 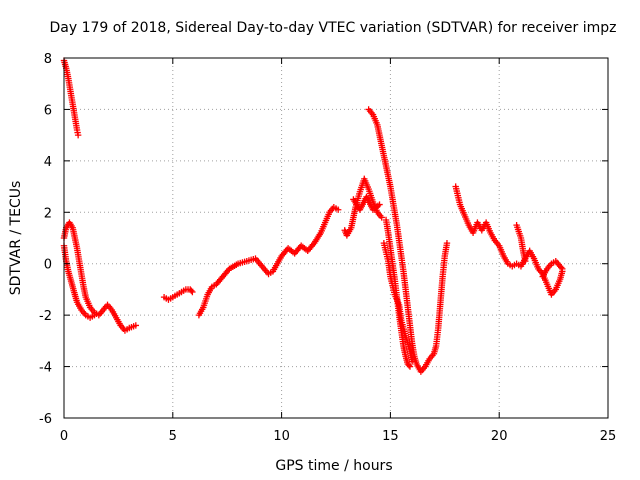 What do you see at coordinates (16, 238) in the screenshot?
I see `y-axis-label: SDTVAR / TECUs` at bounding box center [16, 238].